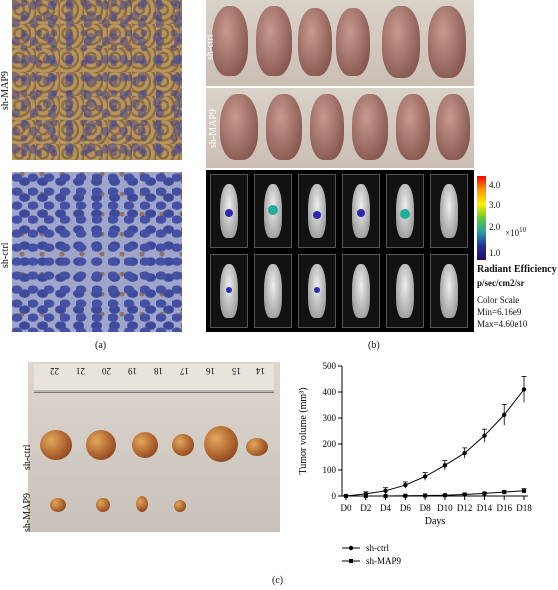  Describe the element at coordinates (517, 269) in the screenshot. I see `colorbar-title: Radiant Efficiency` at that location.